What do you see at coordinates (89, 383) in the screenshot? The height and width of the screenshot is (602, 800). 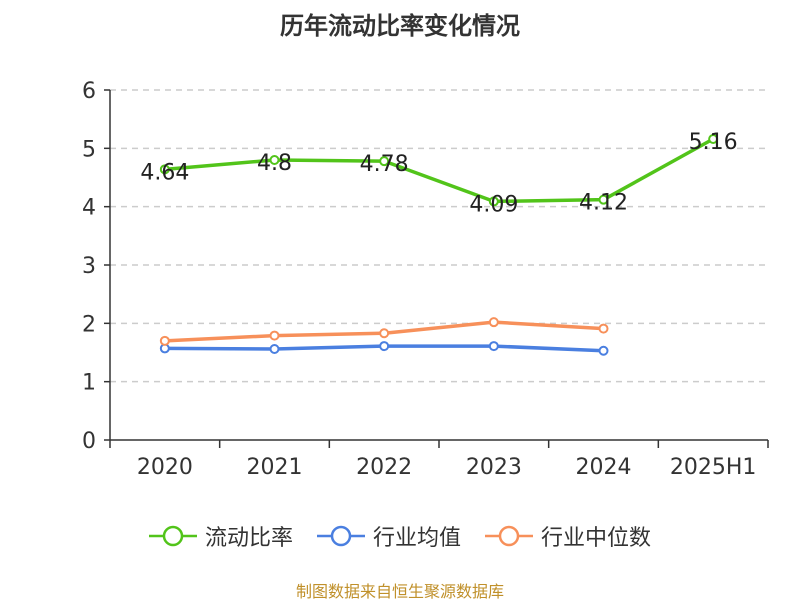 I see `y-tick-label: 1` at bounding box center [89, 383].